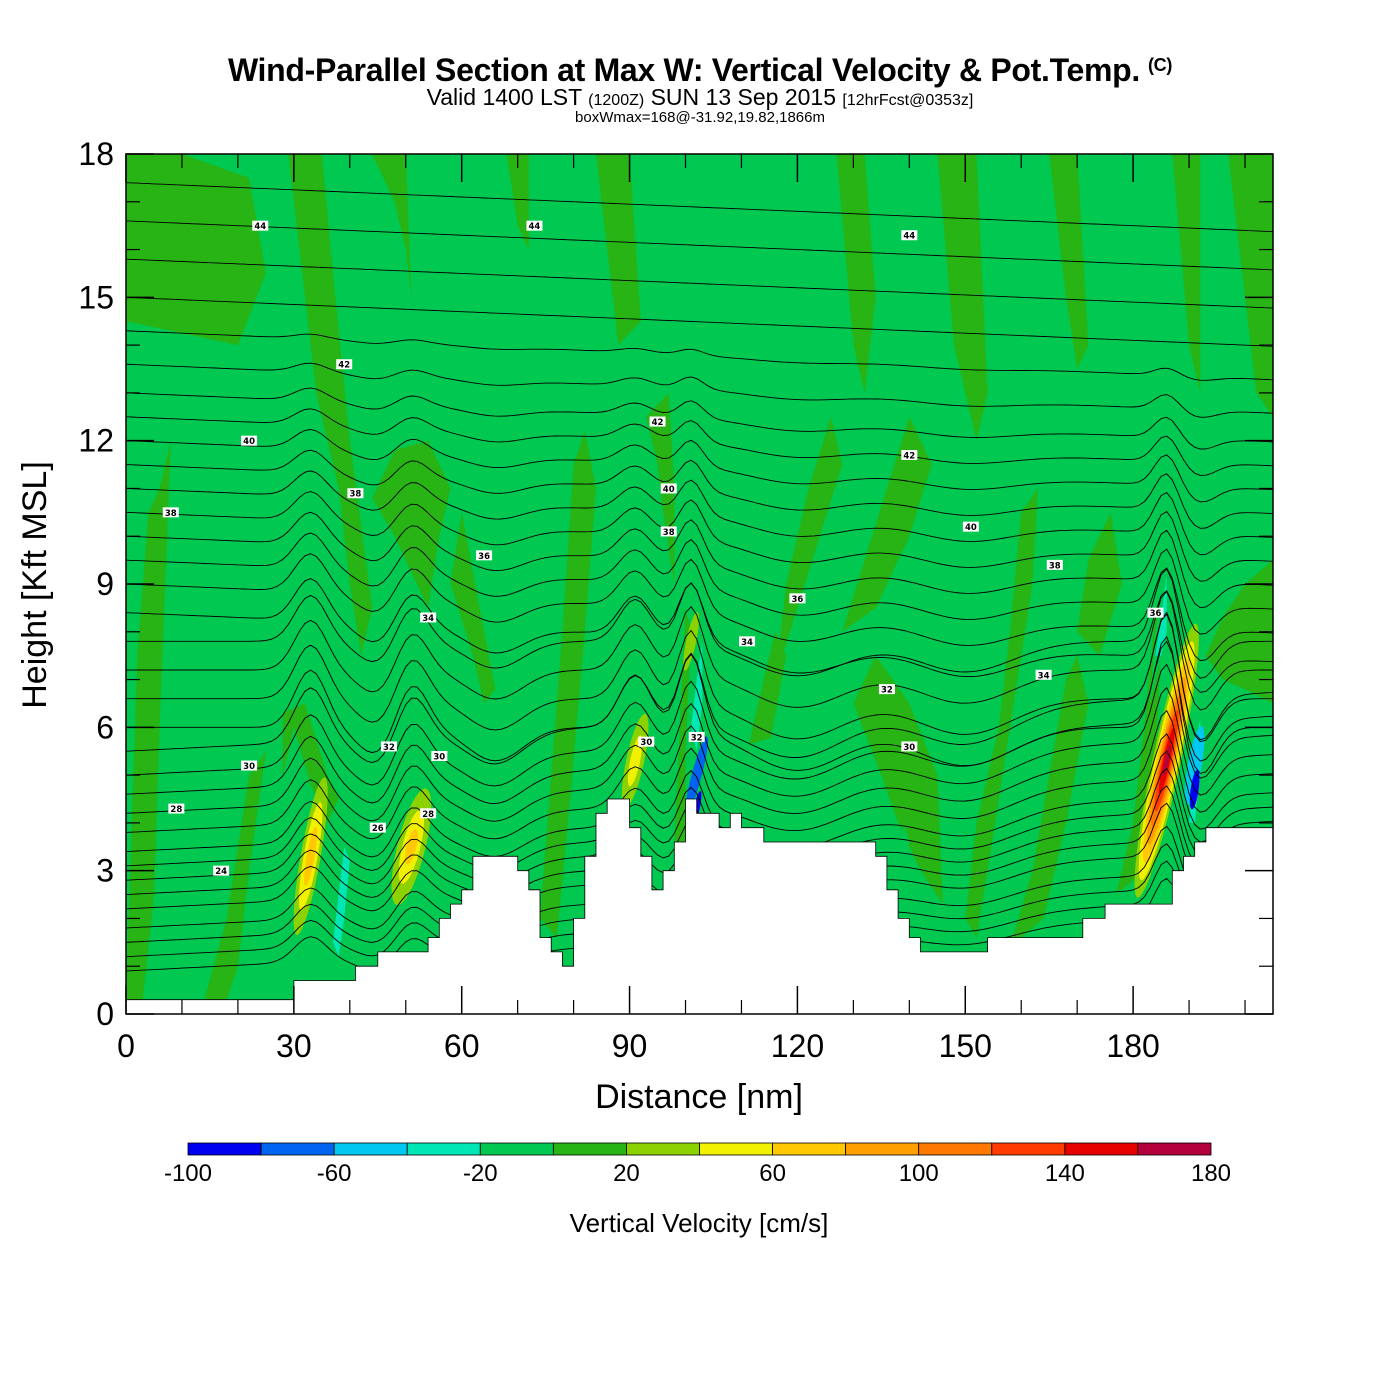  I want to click on theta-contour-label-text: 38, so click(171, 514).